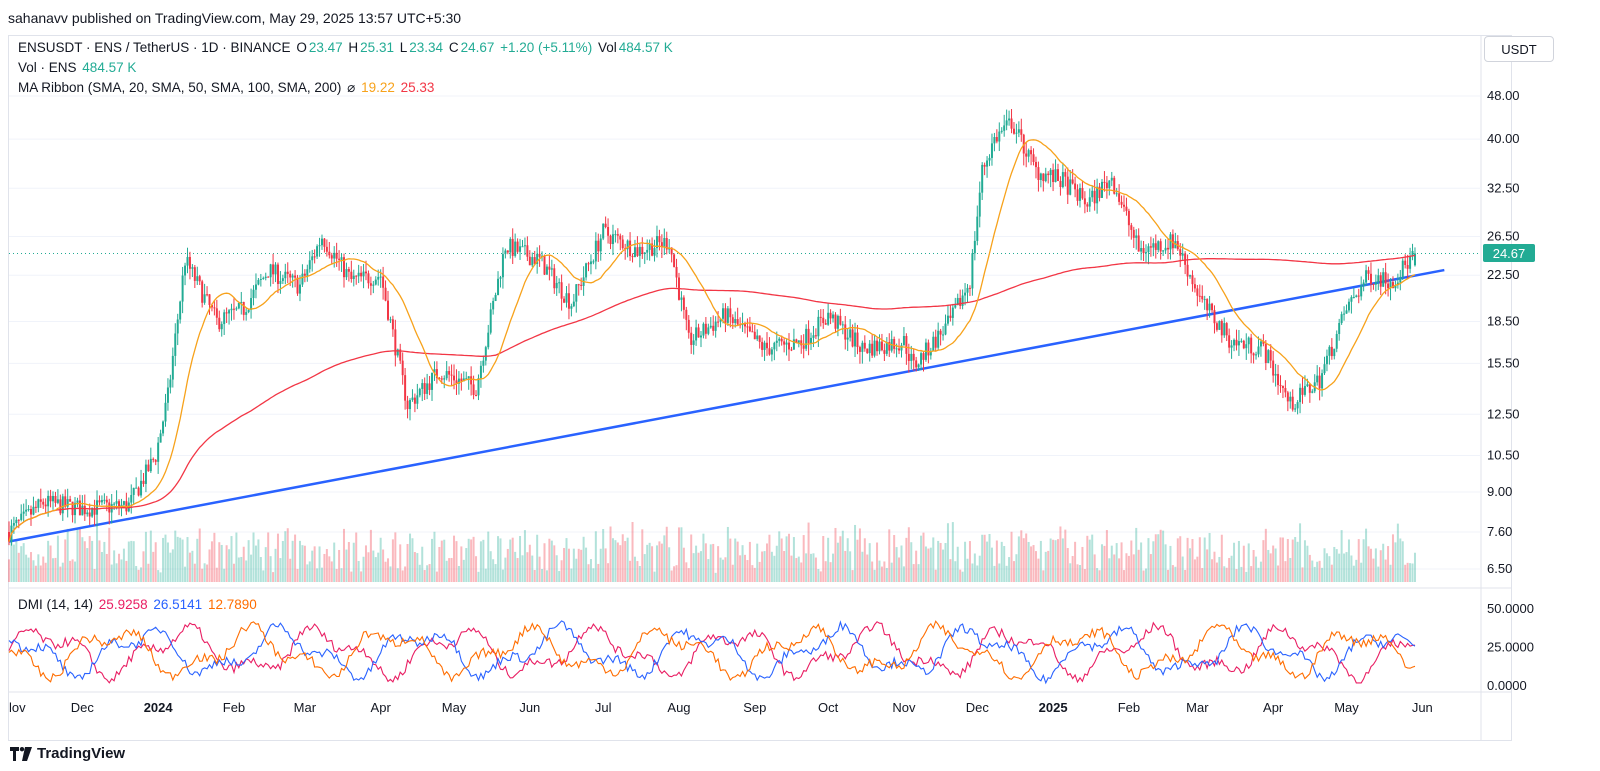 The height and width of the screenshot is (771, 1600). Describe the element at coordinates (351, 87) in the screenshot. I see `ma-visibility-icon: ⌀` at that location.